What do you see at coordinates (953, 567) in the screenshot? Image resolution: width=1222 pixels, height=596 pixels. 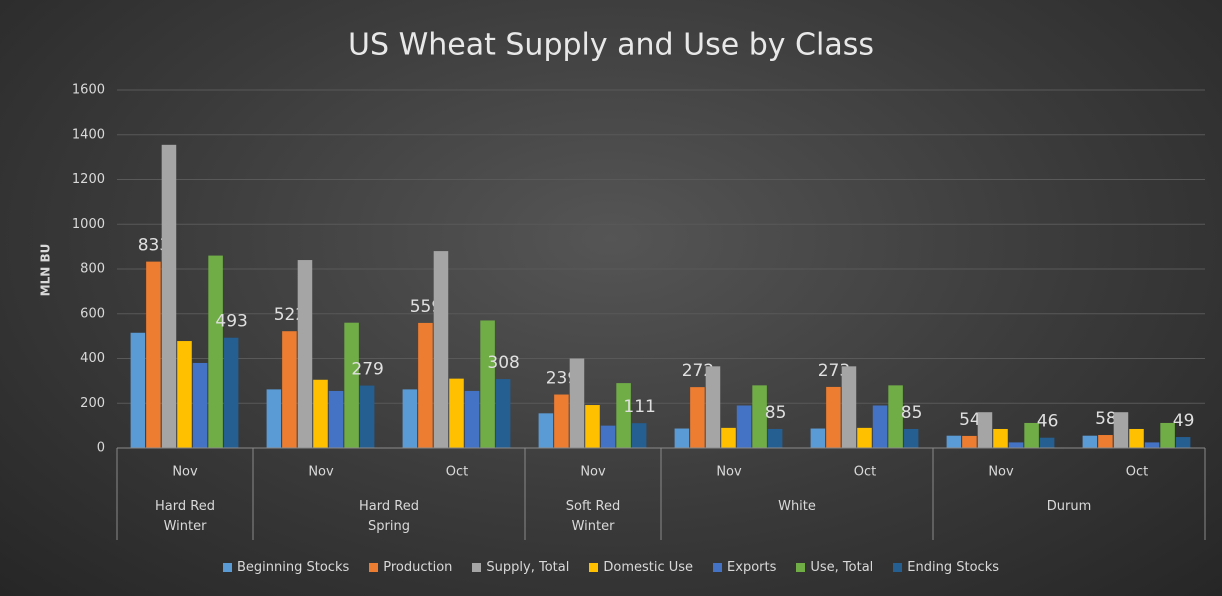 I see `legend-label: Ending Stocks` at bounding box center [953, 567].